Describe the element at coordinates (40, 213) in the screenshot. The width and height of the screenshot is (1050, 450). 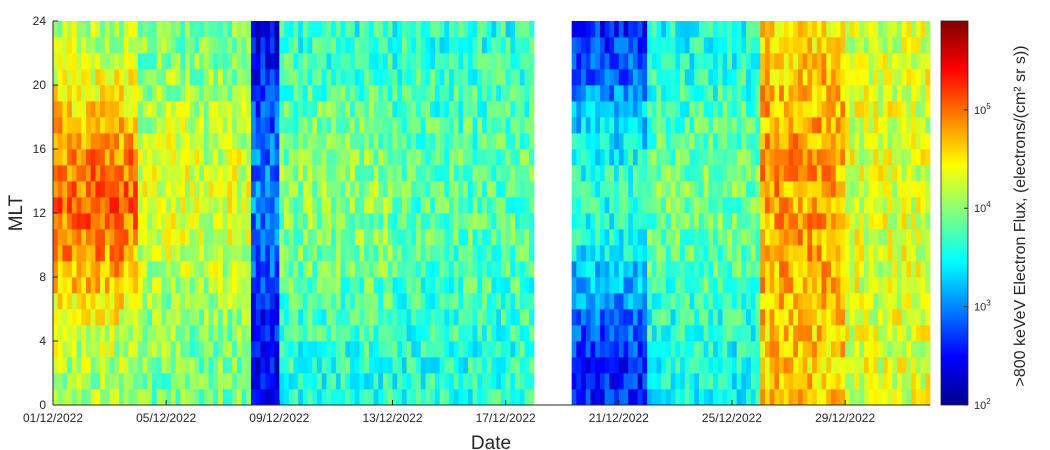
I see `y-tick-label: 12` at that location.